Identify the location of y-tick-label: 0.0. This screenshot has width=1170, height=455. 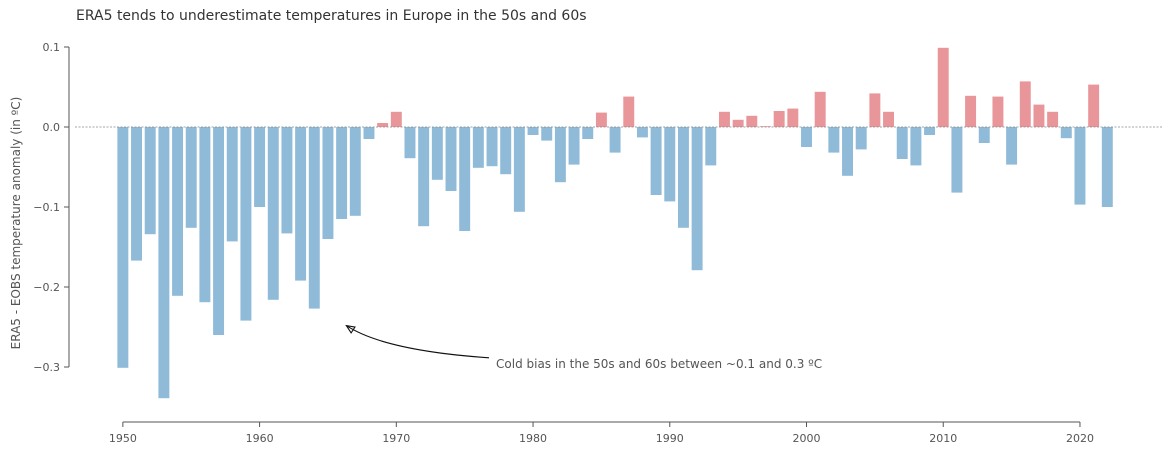
(52, 127).